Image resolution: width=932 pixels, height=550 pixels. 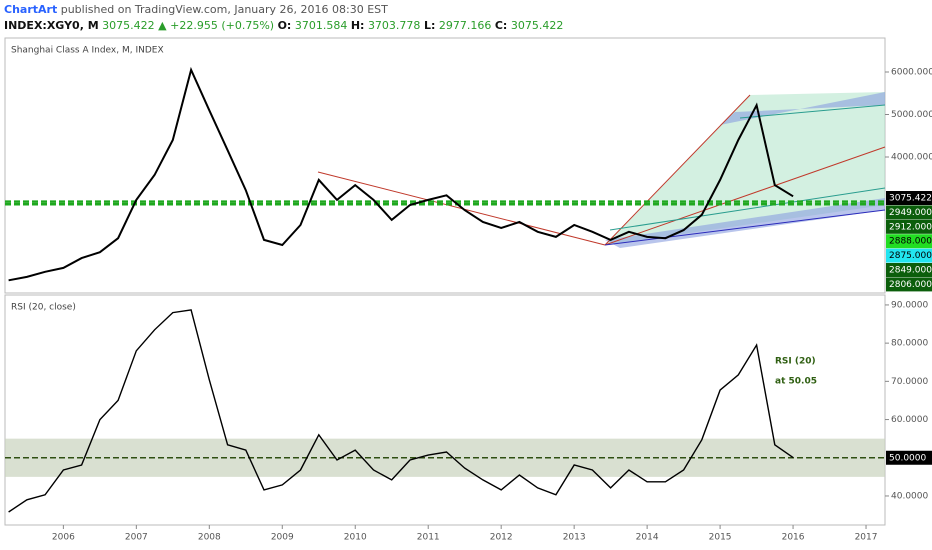 I want to click on y-tick-label: 5000.000, so click(x=911, y=115).